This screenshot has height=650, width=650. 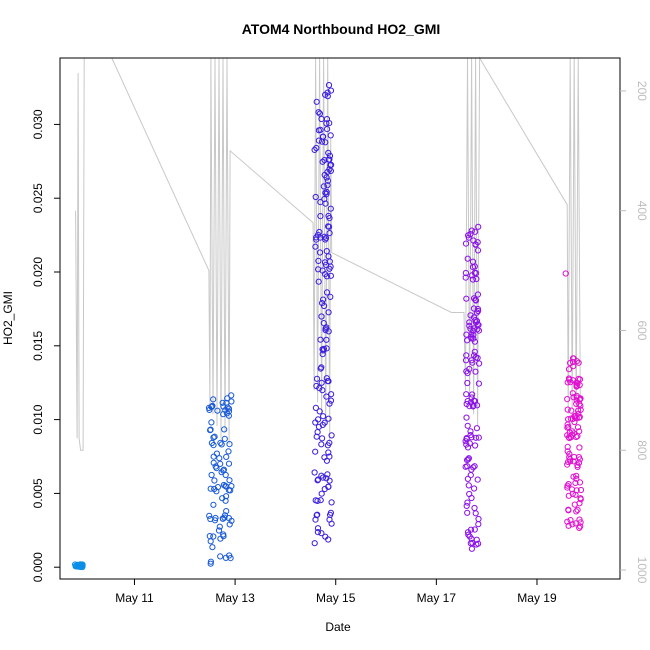 I want to click on y-axis-label: HO2_GMI, so click(x=8, y=318).